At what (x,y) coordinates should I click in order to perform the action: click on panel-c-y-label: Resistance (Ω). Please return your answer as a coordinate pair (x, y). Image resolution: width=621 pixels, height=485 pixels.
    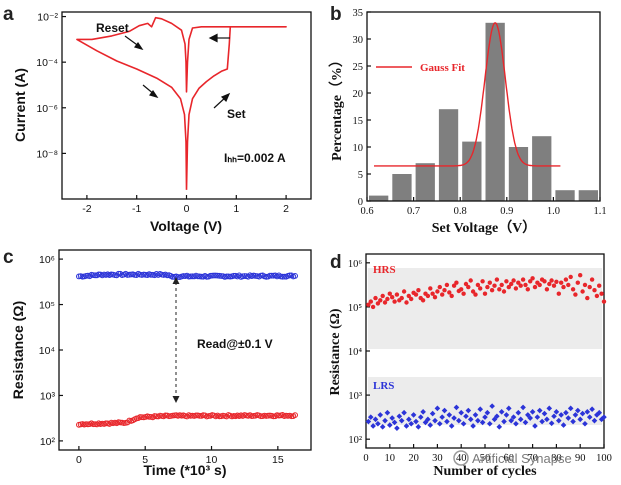
    Looking at the image, I should click on (18, 350).